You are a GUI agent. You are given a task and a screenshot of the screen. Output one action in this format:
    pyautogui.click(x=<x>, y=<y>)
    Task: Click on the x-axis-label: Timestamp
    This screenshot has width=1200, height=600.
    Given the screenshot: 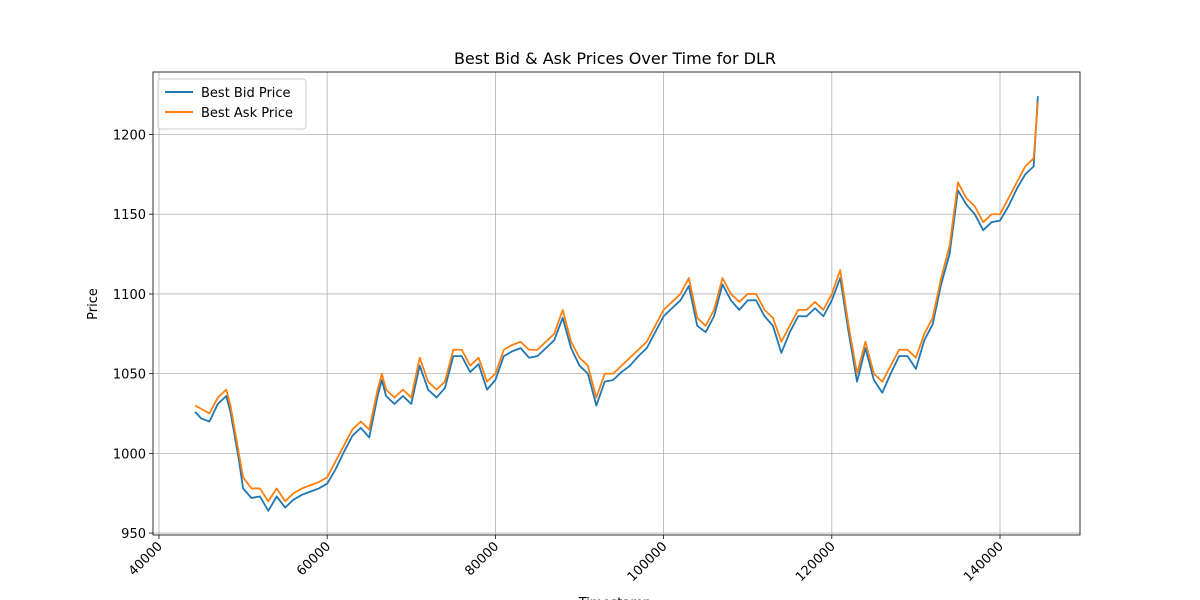 What is the action you would take?
    pyautogui.click(x=615, y=598)
    